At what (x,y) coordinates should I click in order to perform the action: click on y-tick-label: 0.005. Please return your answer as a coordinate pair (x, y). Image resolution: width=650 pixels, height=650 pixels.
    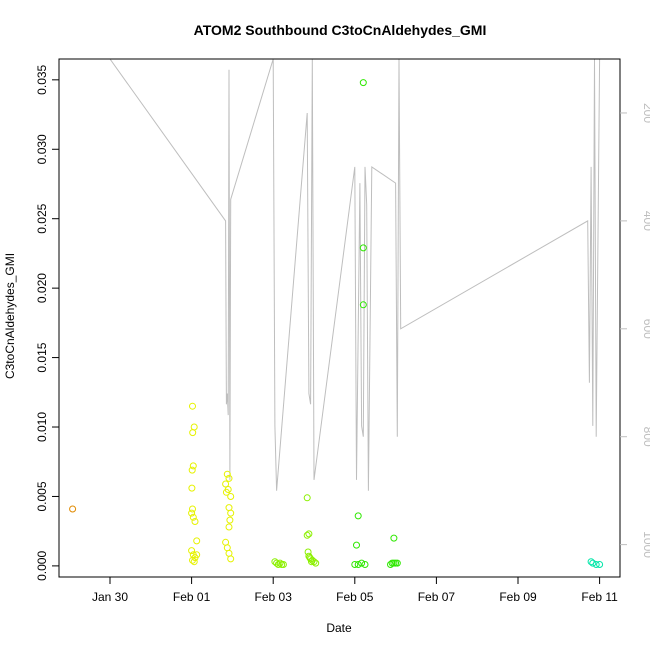
    Looking at the image, I should click on (42, 496).